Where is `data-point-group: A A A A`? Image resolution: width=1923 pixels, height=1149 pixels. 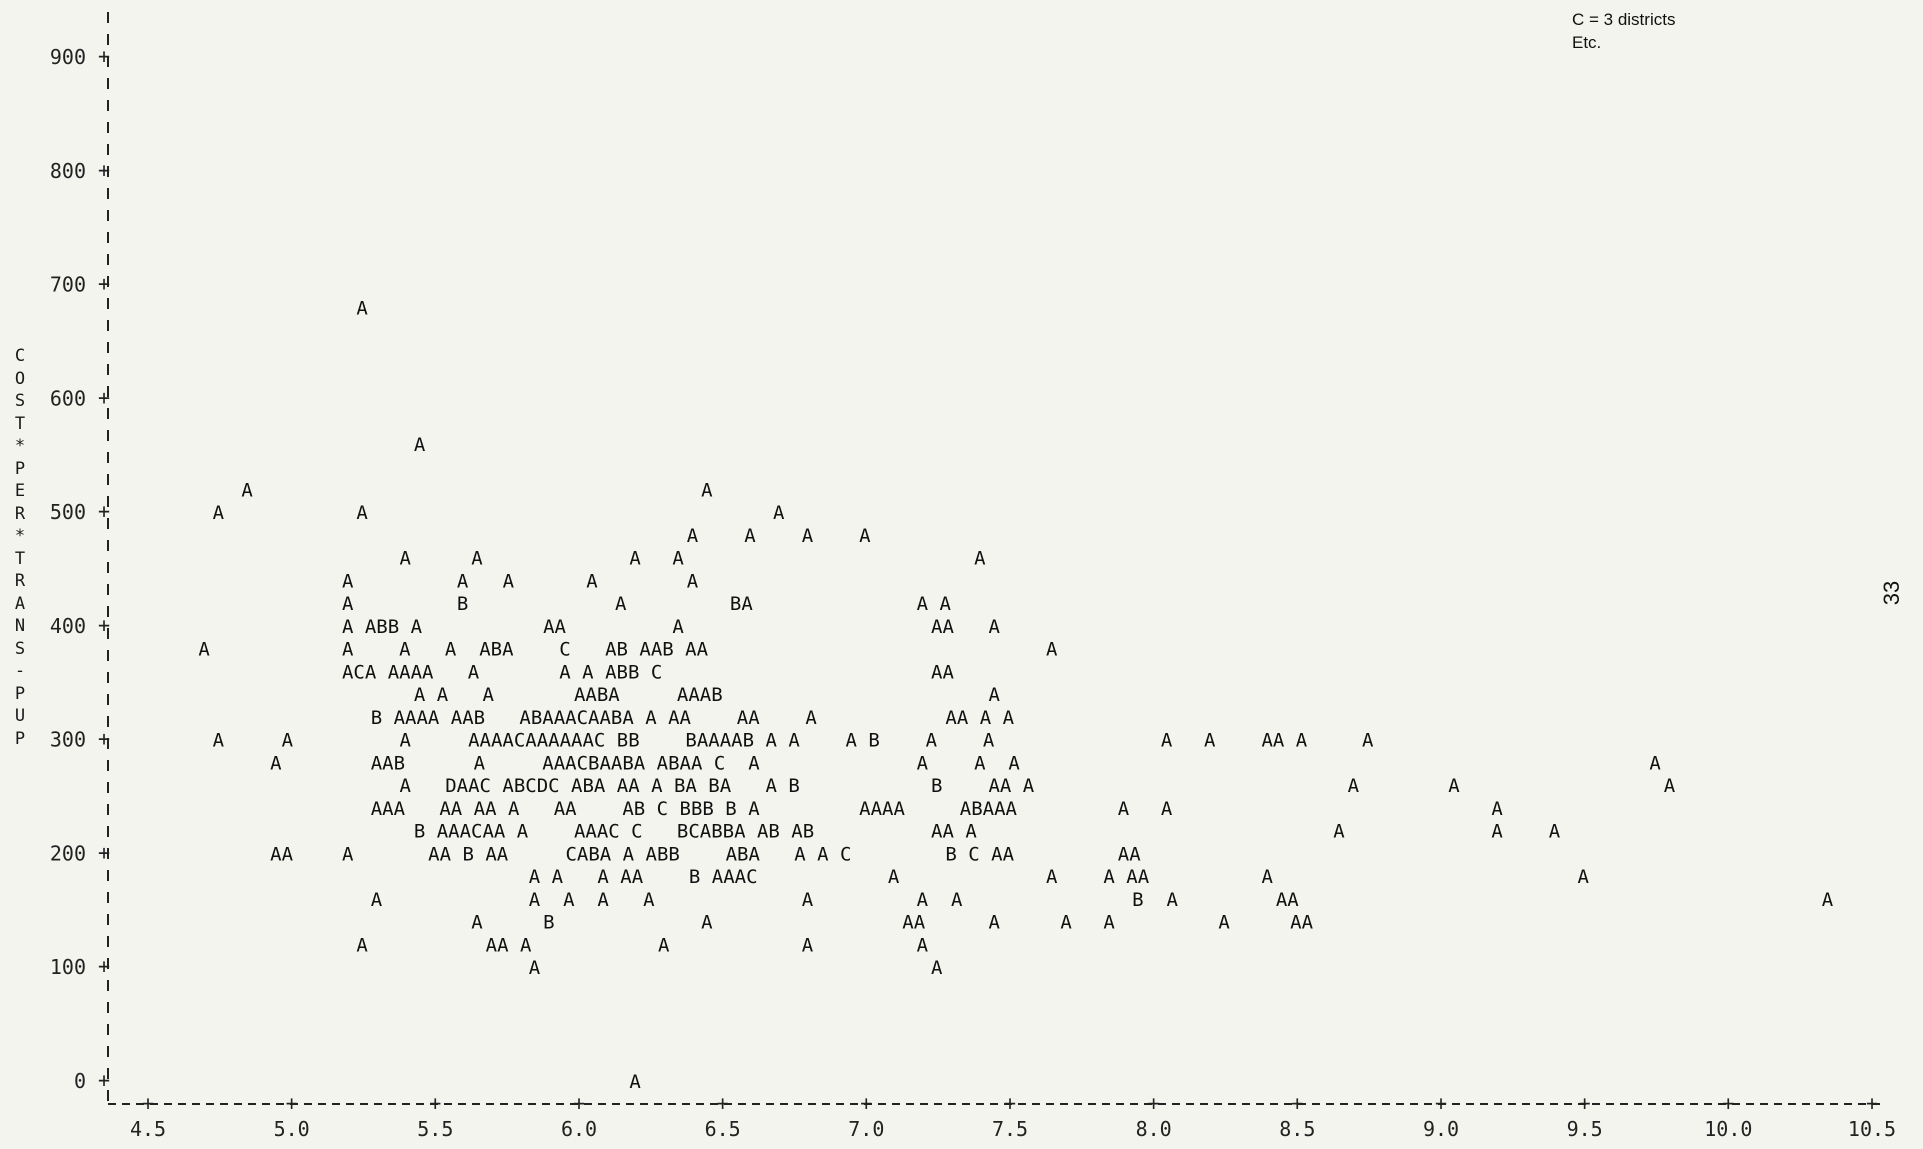 data-point-group: A A A A is located at coordinates (592, 900).